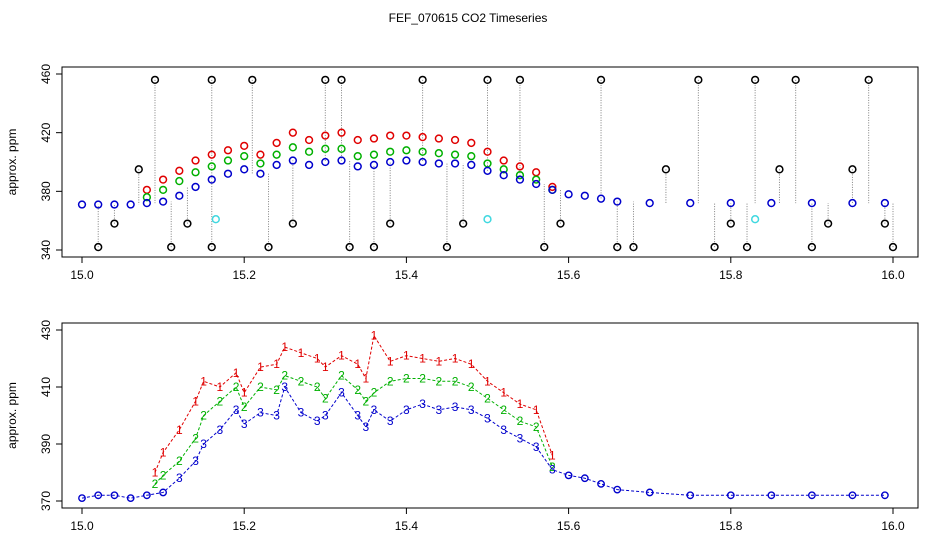 This screenshot has height=545, width=936. Describe the element at coordinates (893, 526) in the screenshot. I see `x-tick-label: 16.0` at that location.